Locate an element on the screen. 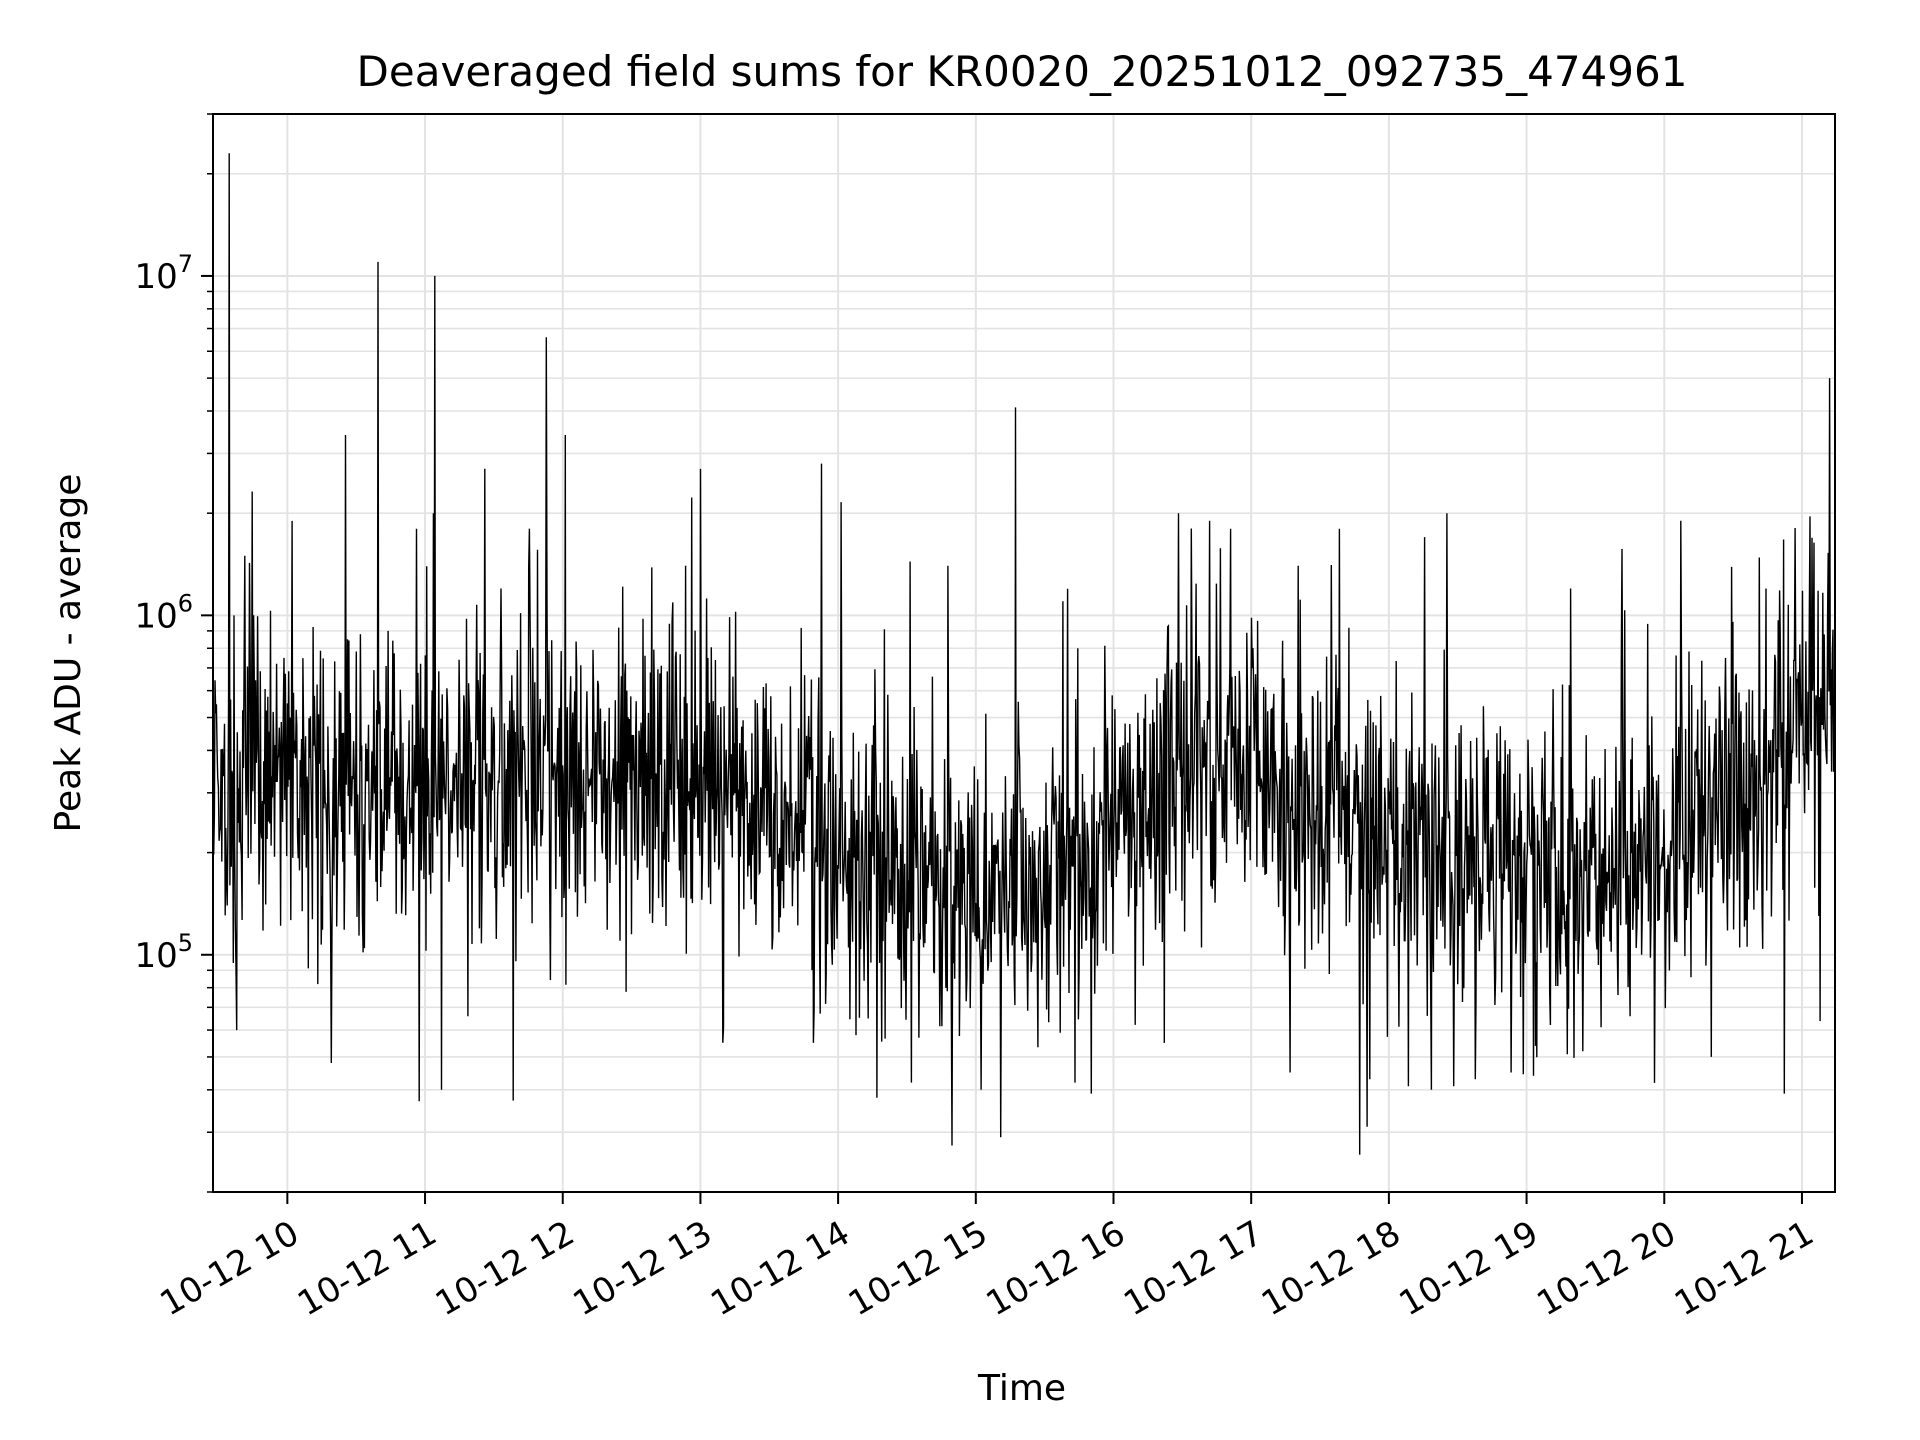 The width and height of the screenshot is (1920, 1440). x-axis-label: Time is located at coordinates (1021, 1388).